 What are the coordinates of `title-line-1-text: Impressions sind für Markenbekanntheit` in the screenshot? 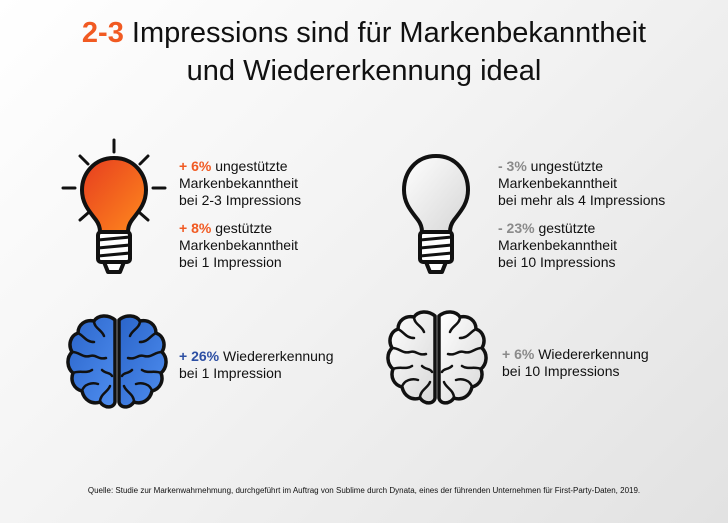 It's located at (385, 33).